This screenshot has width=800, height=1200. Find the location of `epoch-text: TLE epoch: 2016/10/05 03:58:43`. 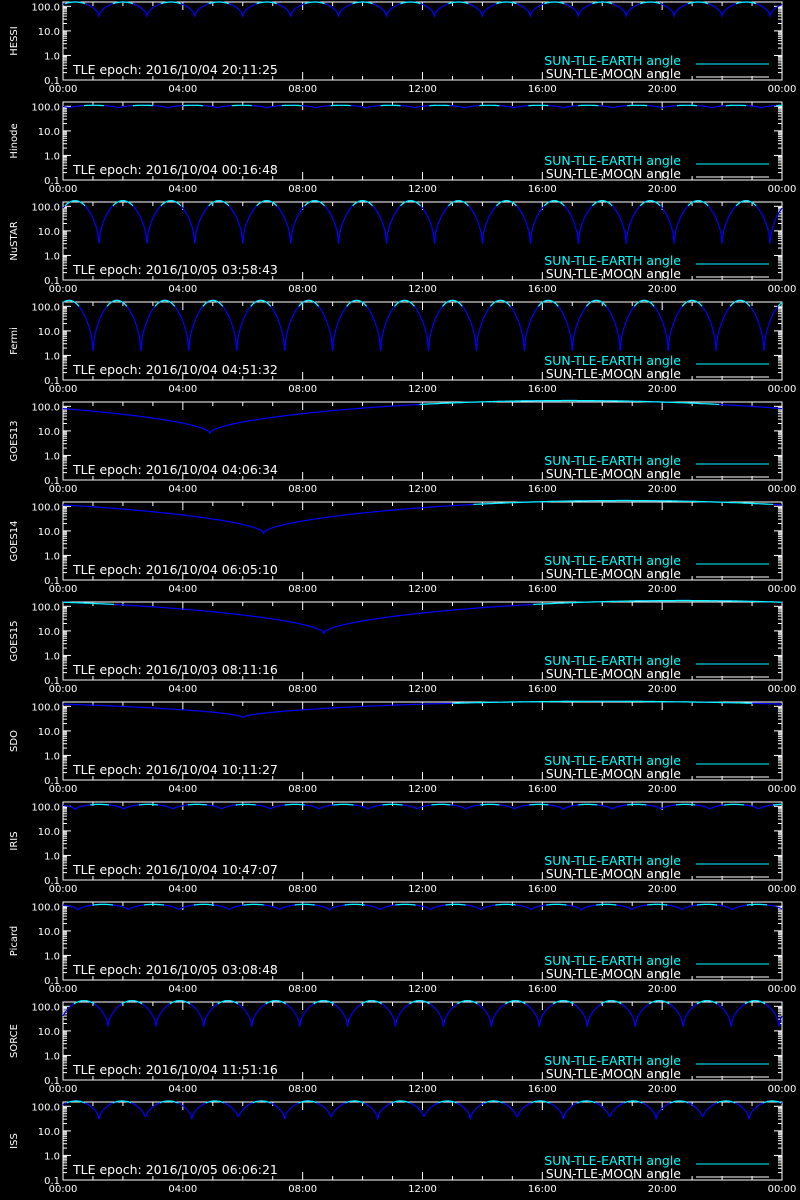

epoch-text: TLE epoch: 2016/10/05 03:58:43 is located at coordinates (175, 269).